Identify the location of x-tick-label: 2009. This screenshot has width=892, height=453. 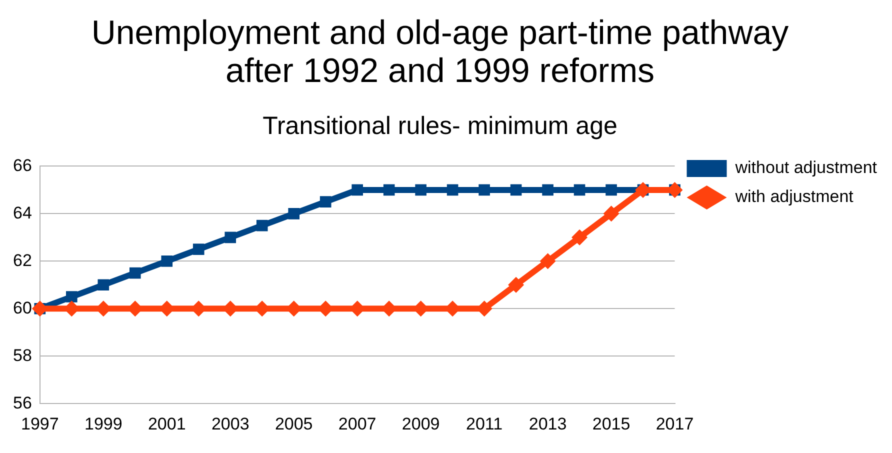
(421, 424).